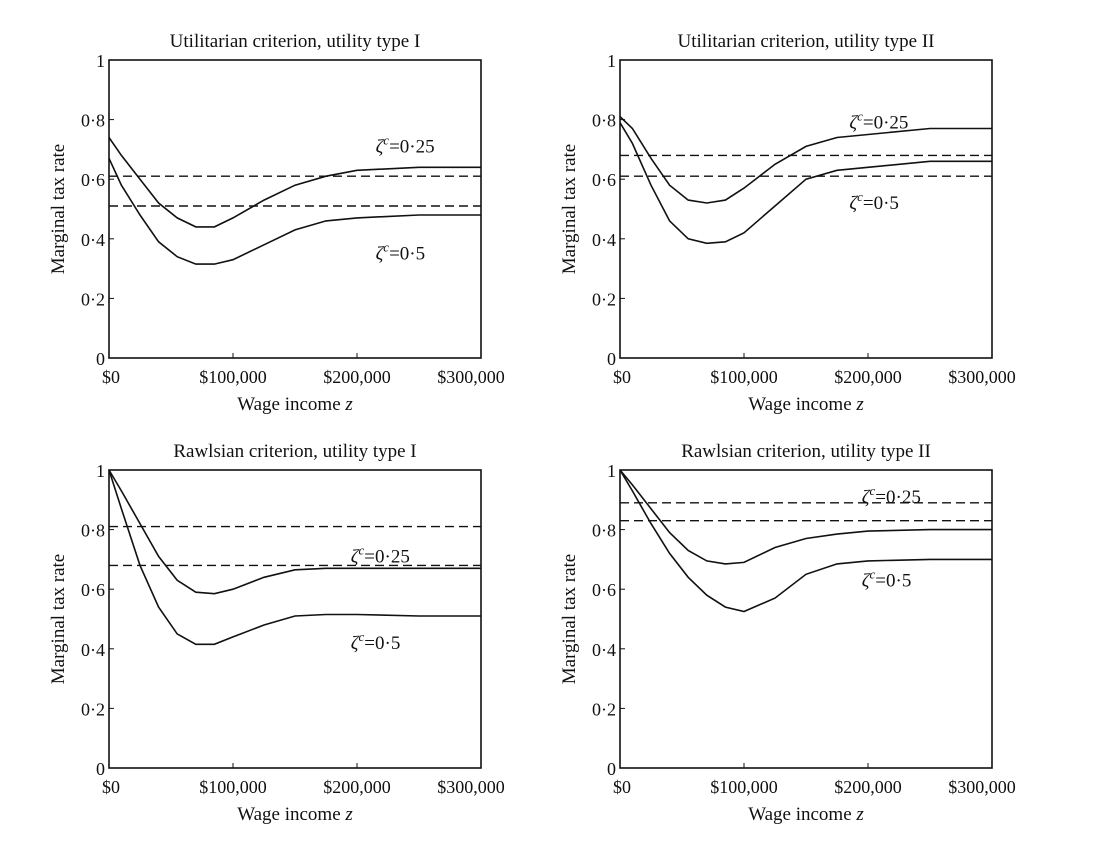  Describe the element at coordinates (806, 41) in the screenshot. I see `chart-title: Utilitarian criterion, utility type II` at that location.